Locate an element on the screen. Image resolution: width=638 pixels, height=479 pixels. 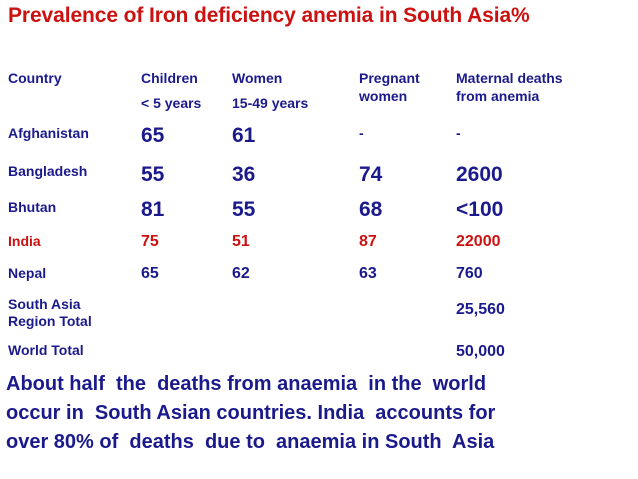
row-deaths: - is located at coordinates (458, 133).